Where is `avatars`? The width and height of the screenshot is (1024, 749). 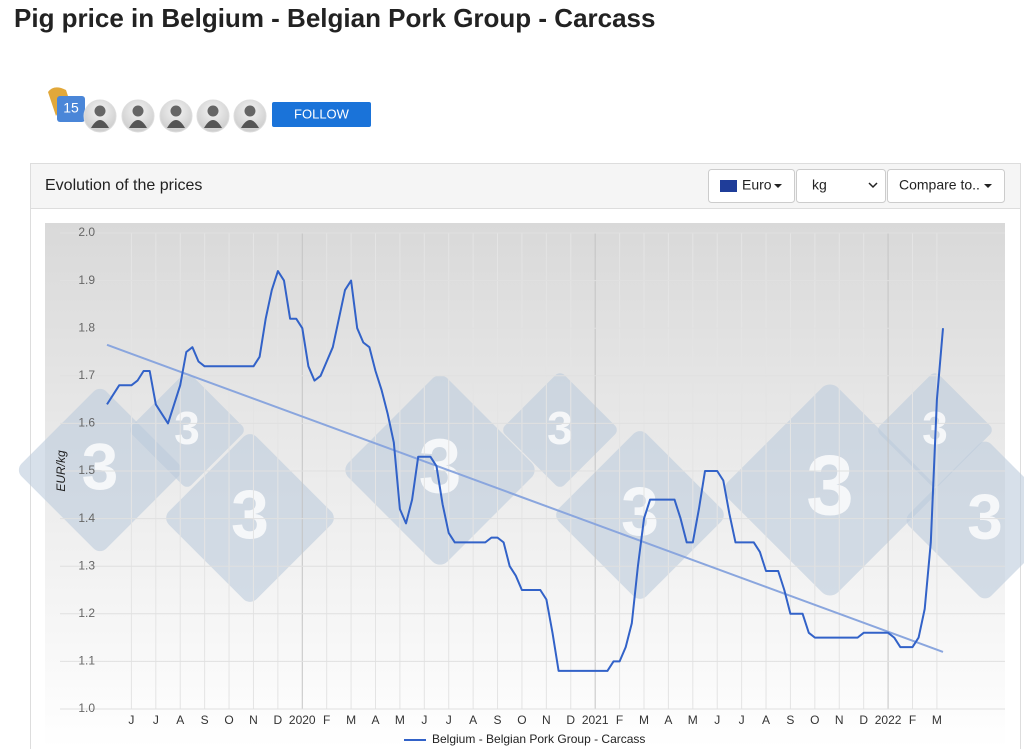
avatars is located at coordinates (175, 116).